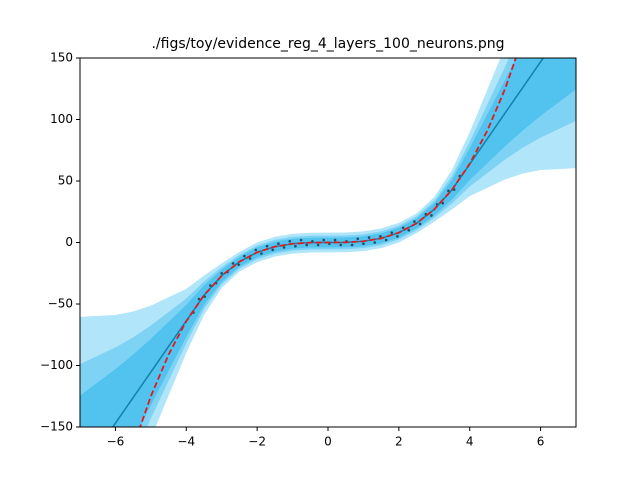  I want to click on x-tick-label: 6, so click(541, 442).